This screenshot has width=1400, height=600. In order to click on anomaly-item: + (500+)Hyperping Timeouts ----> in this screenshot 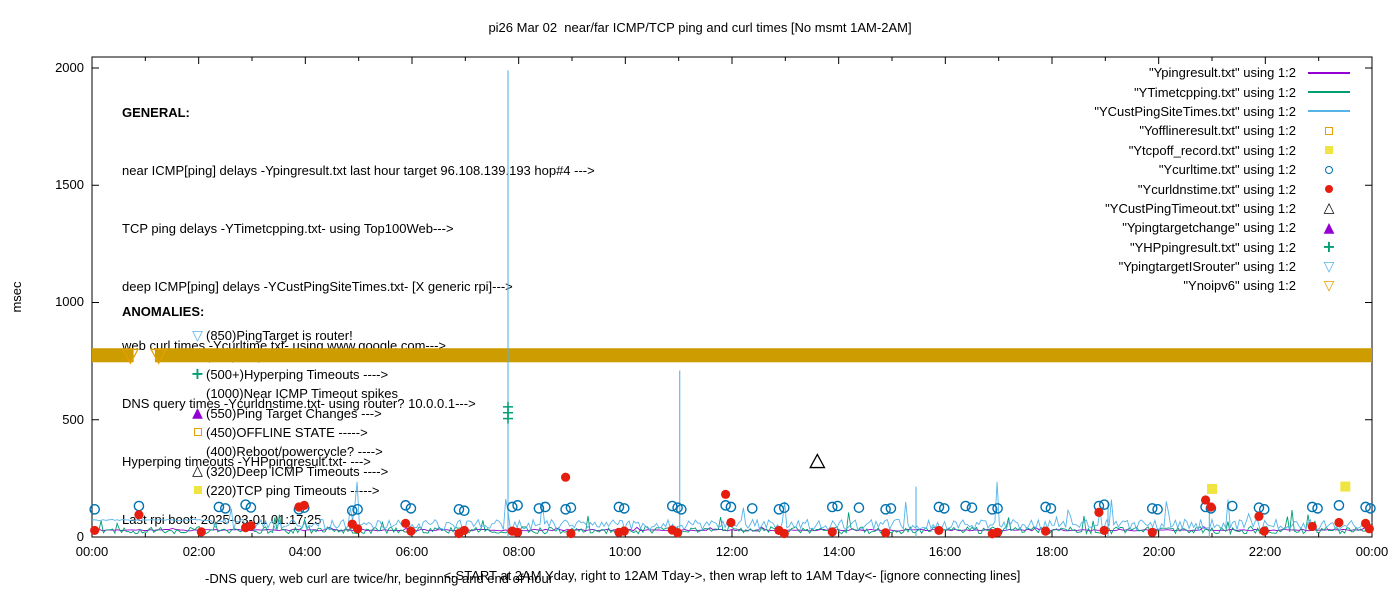, I will do `click(293, 374)`.